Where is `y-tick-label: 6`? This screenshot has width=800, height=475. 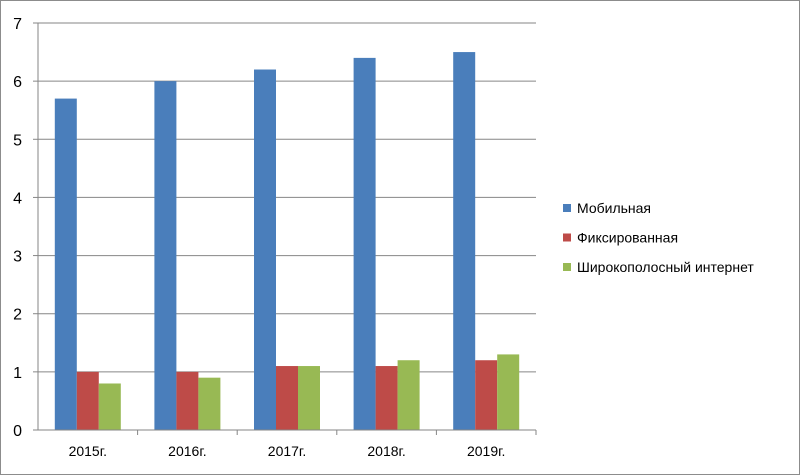 y-tick-label: 6 is located at coordinates (17, 82).